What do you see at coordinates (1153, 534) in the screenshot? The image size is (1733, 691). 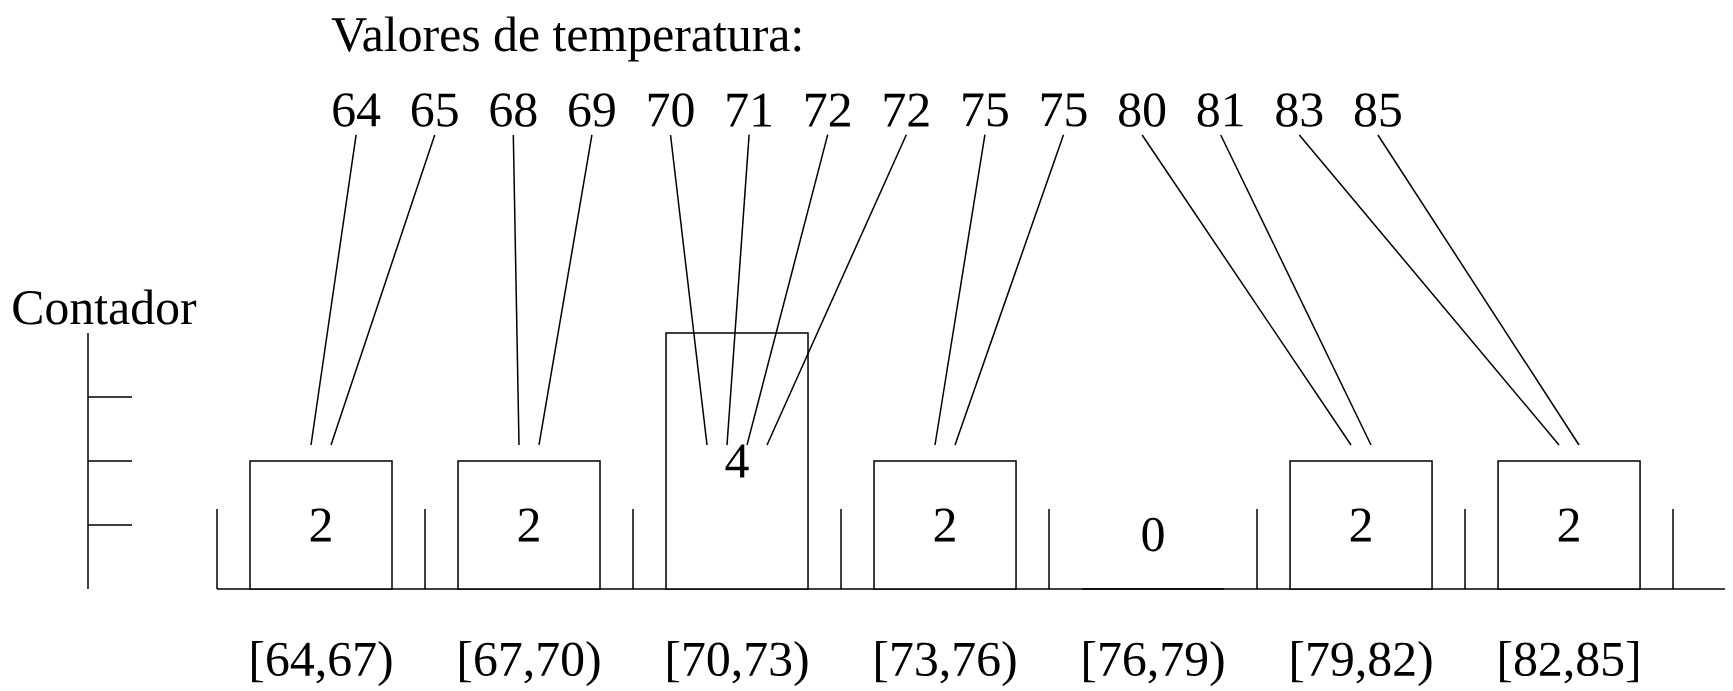 I see `data-label: 0` at bounding box center [1153, 534].